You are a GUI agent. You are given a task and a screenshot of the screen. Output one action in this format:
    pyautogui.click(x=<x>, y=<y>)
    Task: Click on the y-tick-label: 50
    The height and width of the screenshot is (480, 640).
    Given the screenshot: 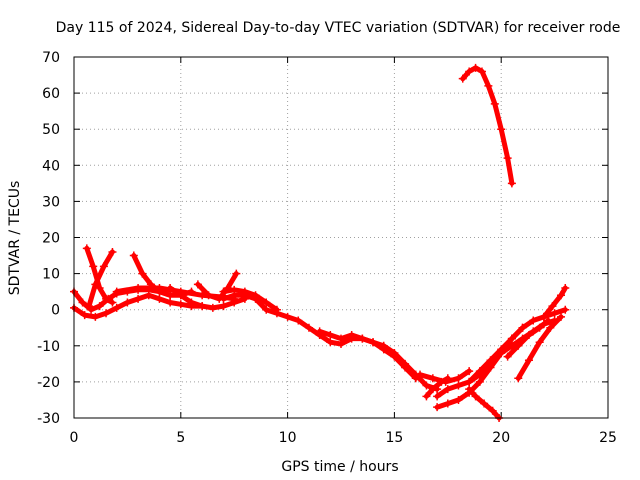 What is the action you would take?
    pyautogui.click(x=51, y=130)
    